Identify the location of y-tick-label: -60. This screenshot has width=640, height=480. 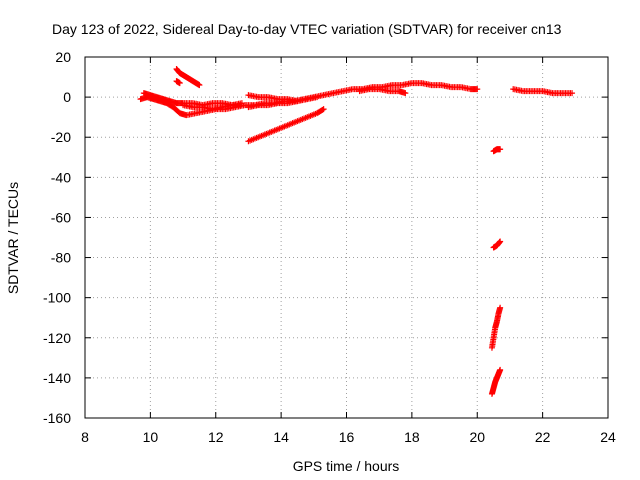
(61, 217).